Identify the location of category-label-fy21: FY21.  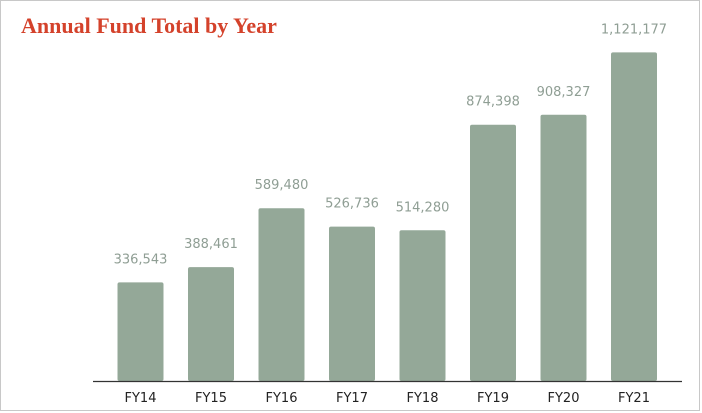
(634, 398).